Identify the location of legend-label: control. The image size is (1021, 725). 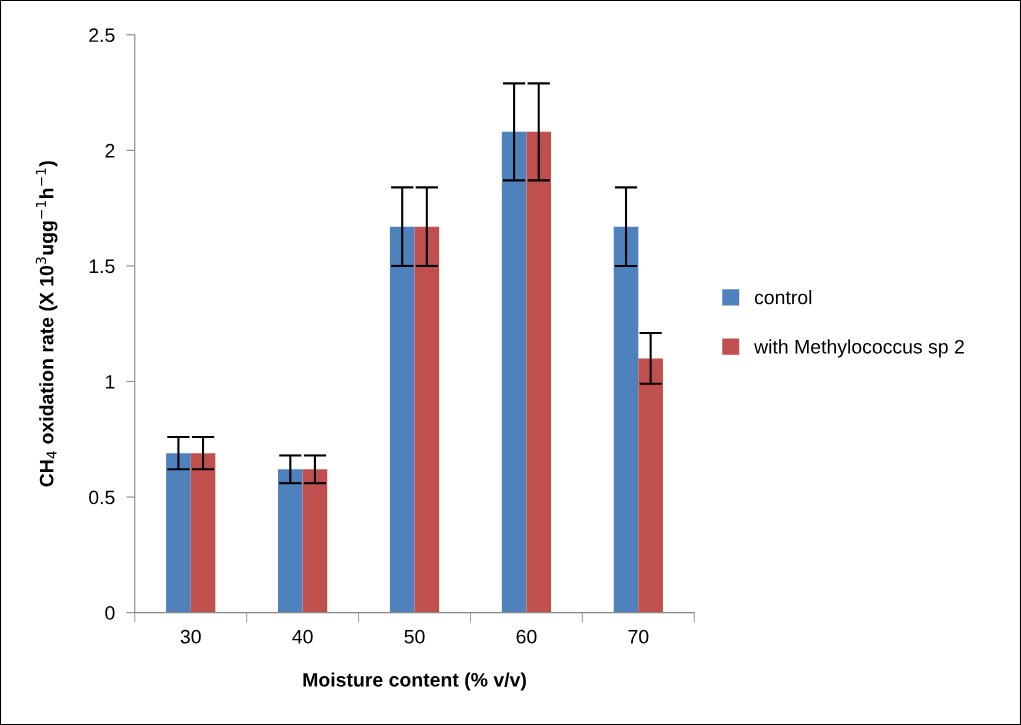
(783, 297).